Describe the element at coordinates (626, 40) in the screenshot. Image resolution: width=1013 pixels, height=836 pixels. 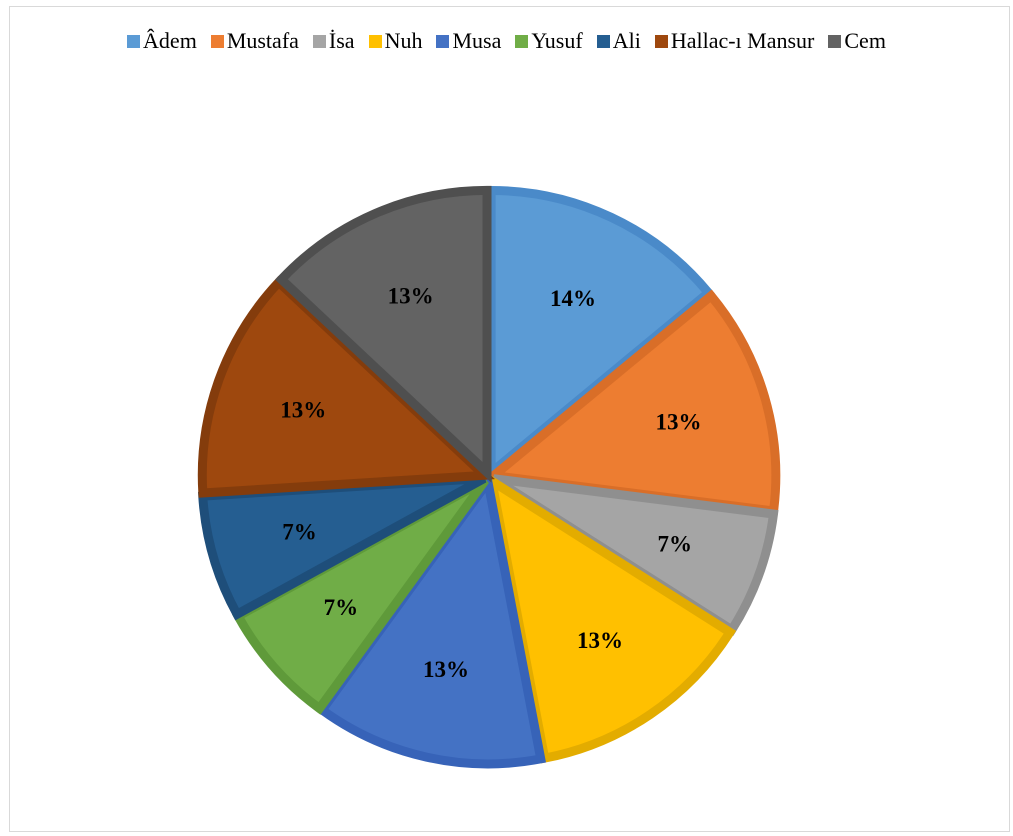
I see `legend-label: Ali` at that location.